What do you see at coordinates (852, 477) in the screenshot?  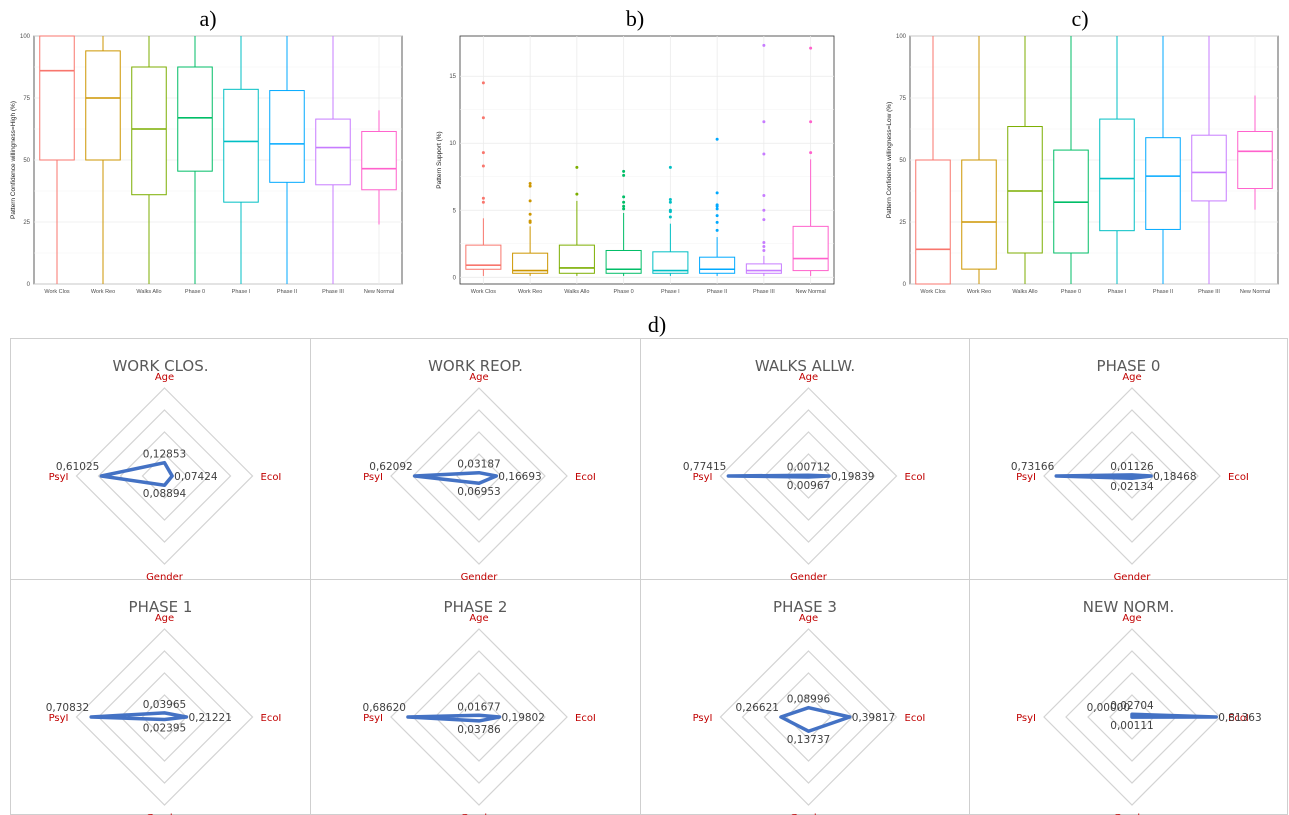 I see `radar-value-label: 0,19839` at bounding box center [852, 477].